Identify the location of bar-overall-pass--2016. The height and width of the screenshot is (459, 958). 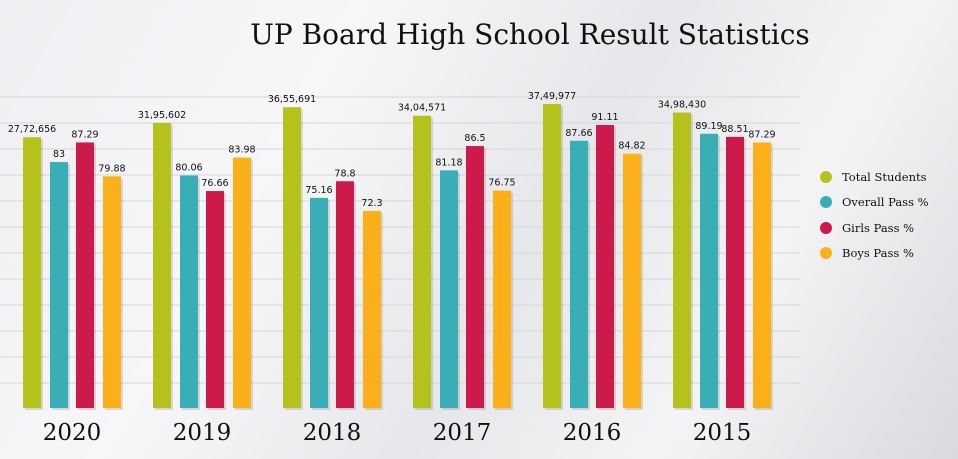
(579, 274).